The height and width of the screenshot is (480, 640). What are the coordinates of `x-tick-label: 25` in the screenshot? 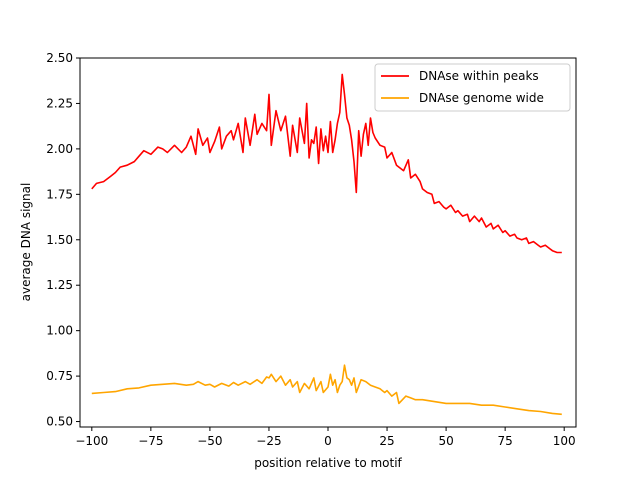 It's located at (386, 441).